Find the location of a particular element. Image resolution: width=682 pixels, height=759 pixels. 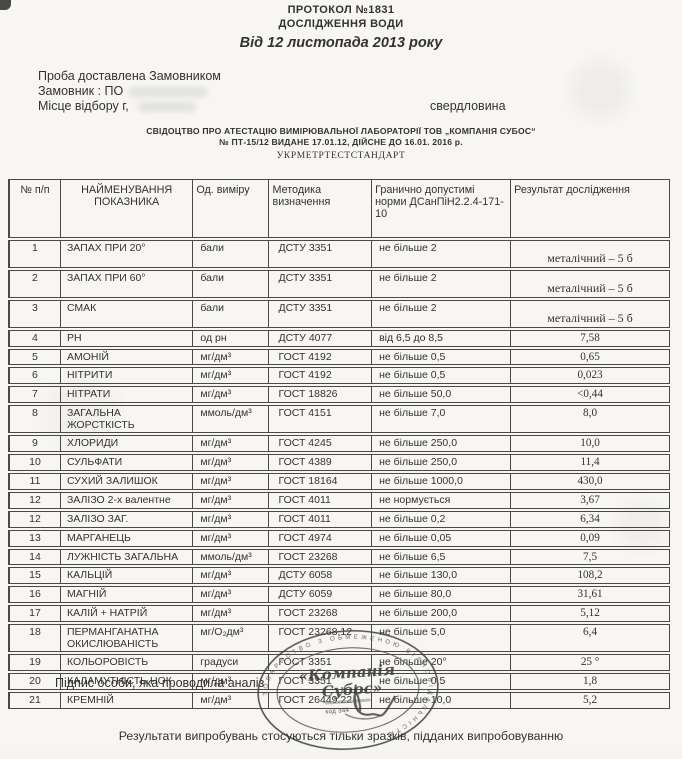

customer-line: Замовник : ПО is located at coordinates (360, 91).